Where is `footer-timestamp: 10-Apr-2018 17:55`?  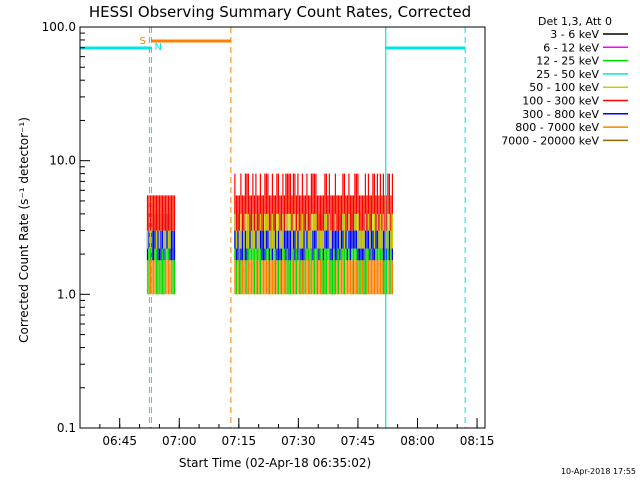 footer-timestamp: 10-Apr-2018 17:55 is located at coordinates (598, 471).